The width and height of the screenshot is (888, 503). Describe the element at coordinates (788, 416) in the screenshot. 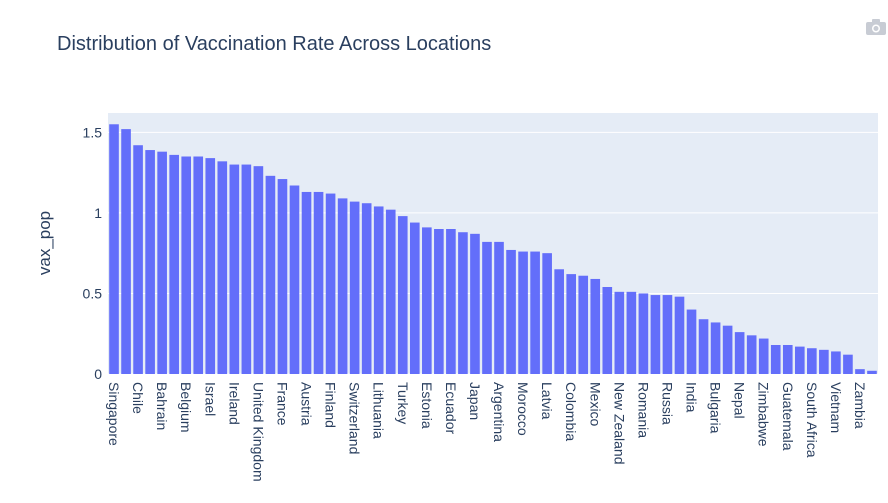

I see `x-tick-label: Guatemala` at that location.